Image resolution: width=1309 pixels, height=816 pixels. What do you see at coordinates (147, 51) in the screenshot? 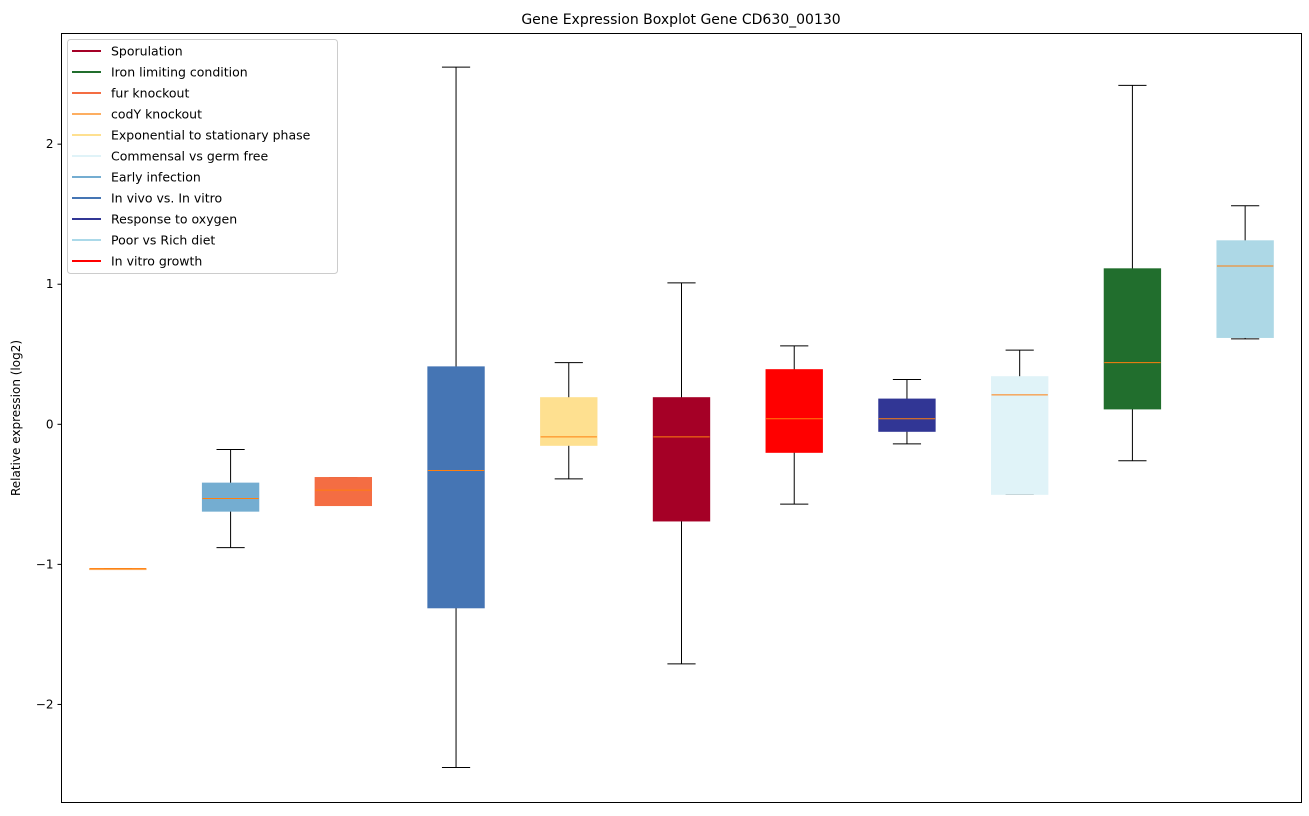
I see `legend-label: Sporulation` at bounding box center [147, 51].